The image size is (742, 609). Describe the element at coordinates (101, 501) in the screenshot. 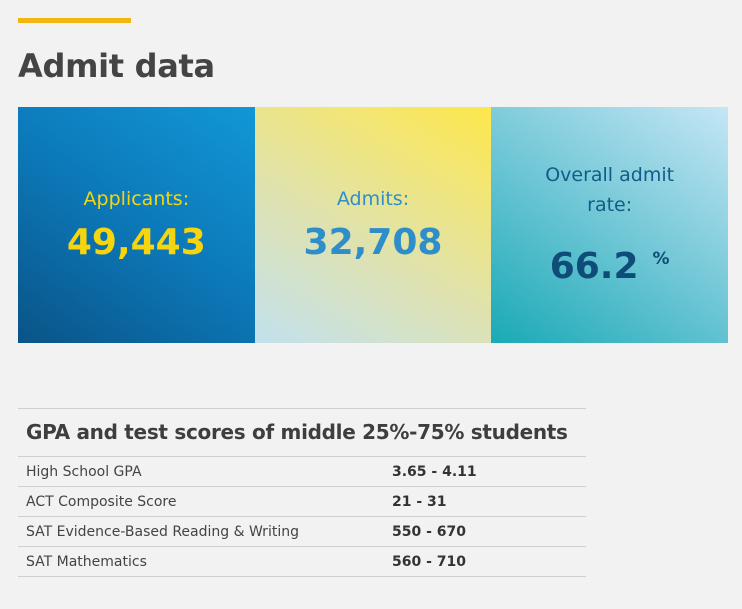

I see `score-label: ACT Composite Score` at that location.